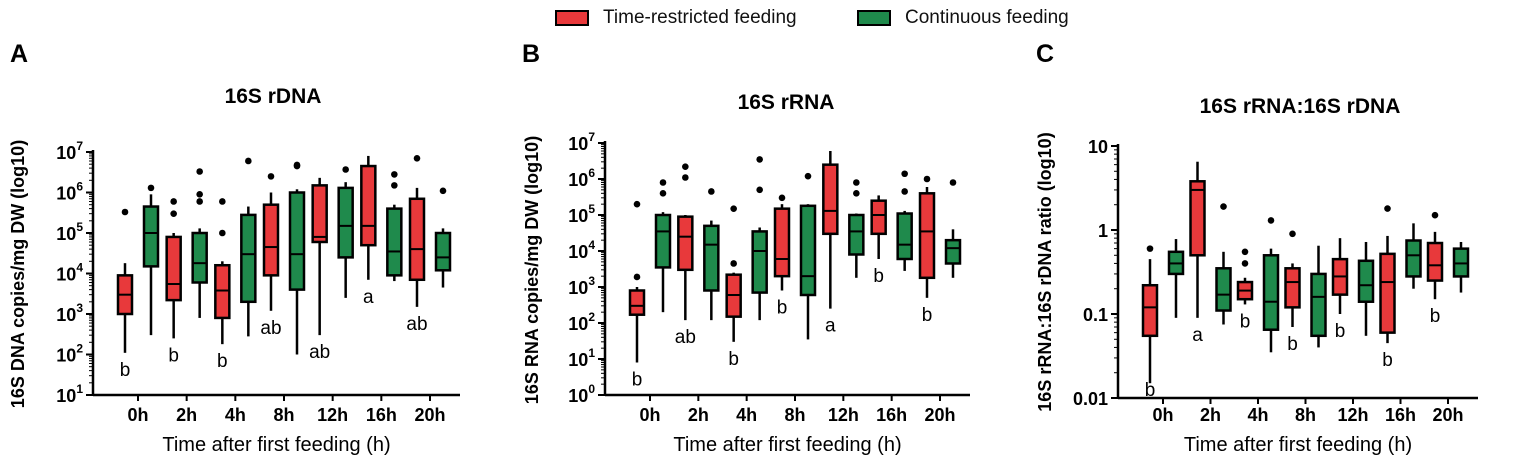  What do you see at coordinates (273, 96) in the screenshot?
I see `panel-title: 16S rDNA` at bounding box center [273, 96].